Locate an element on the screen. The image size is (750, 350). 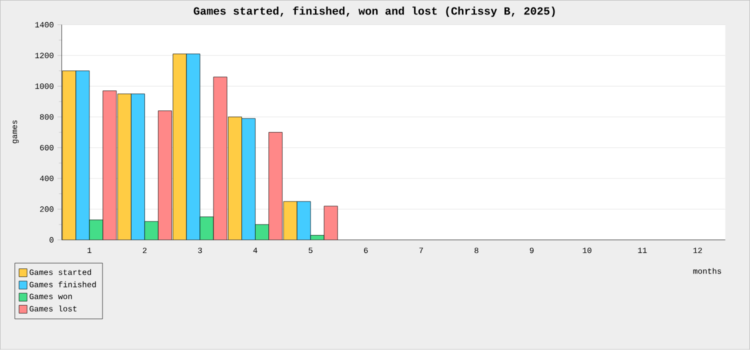
x-tick-label: 12 is located at coordinates (697, 251).